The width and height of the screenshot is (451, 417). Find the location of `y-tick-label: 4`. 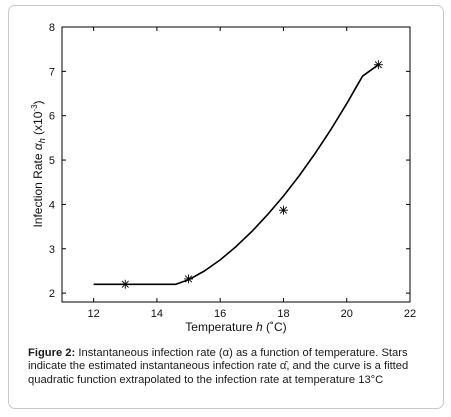

y-tick-label: 4 is located at coordinates (52, 205).